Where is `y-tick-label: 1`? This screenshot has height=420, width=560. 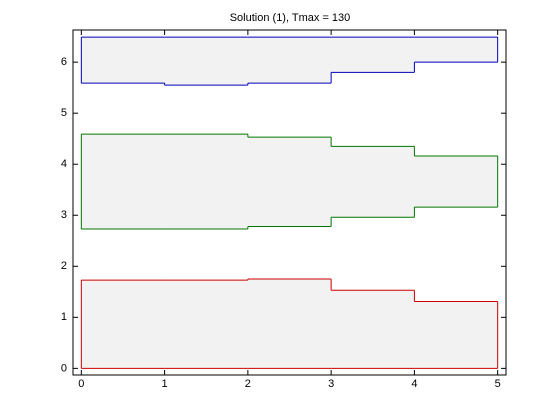
y-tick-label: 1 is located at coordinates (64, 317).